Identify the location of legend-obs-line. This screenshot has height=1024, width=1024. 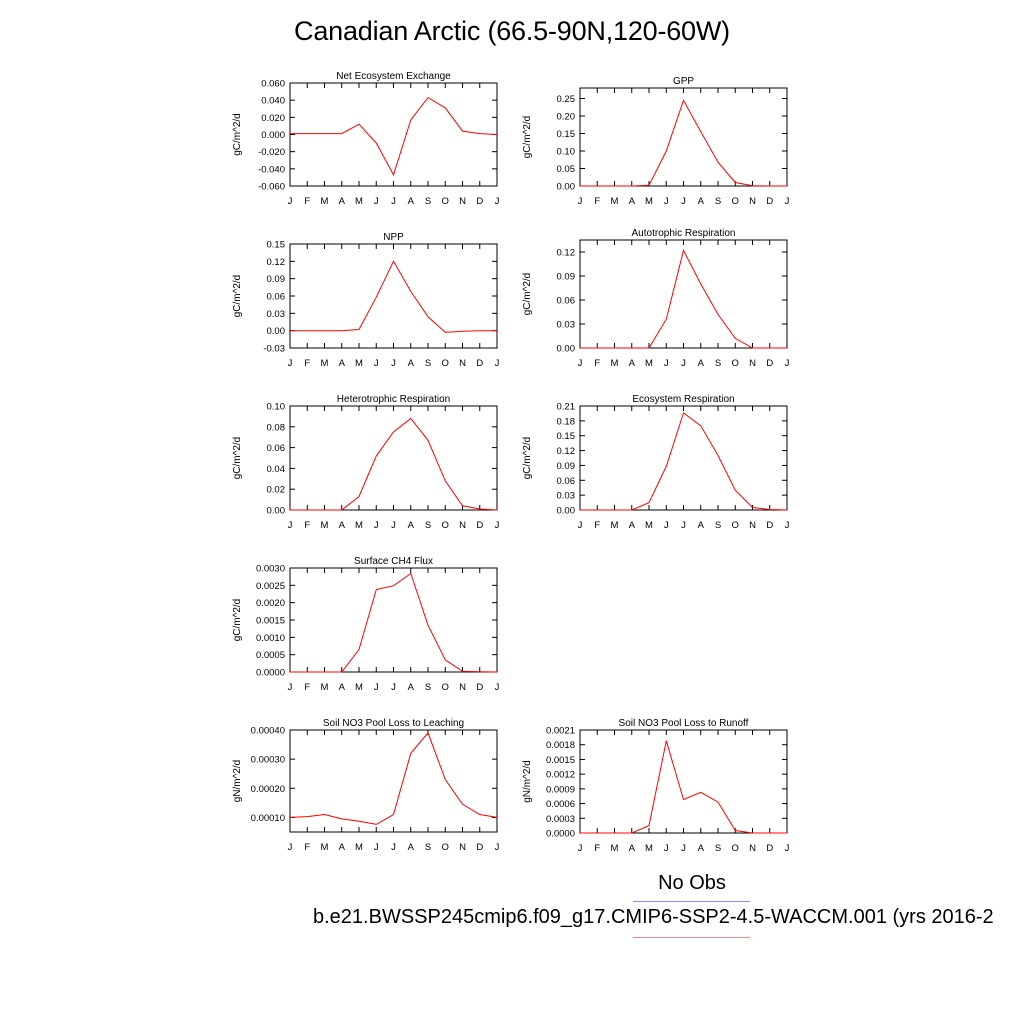
(691, 901).